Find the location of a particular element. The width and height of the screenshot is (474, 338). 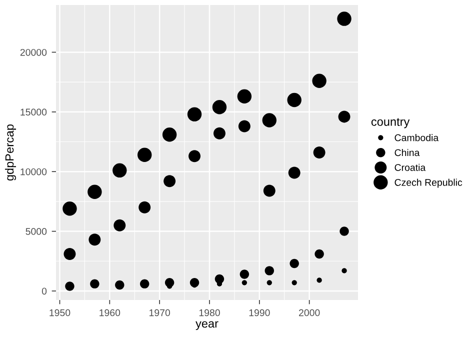

y-axis-title: gdpPercap is located at coordinates (10, 152).